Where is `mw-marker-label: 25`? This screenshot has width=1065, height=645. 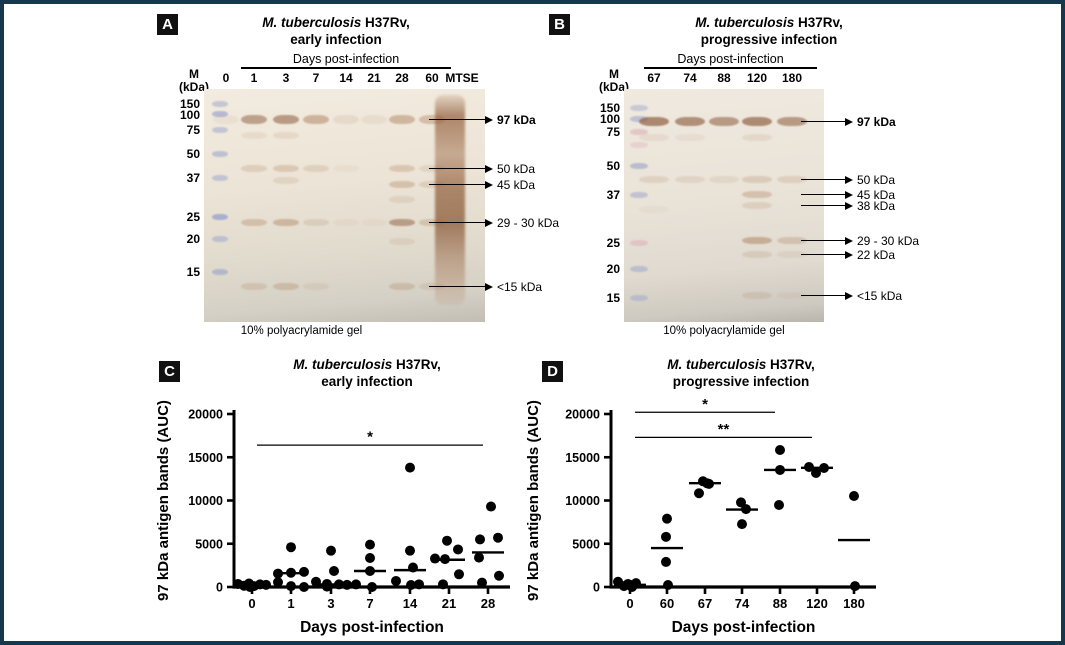
mw-marker-label: 25 is located at coordinates (193, 217).